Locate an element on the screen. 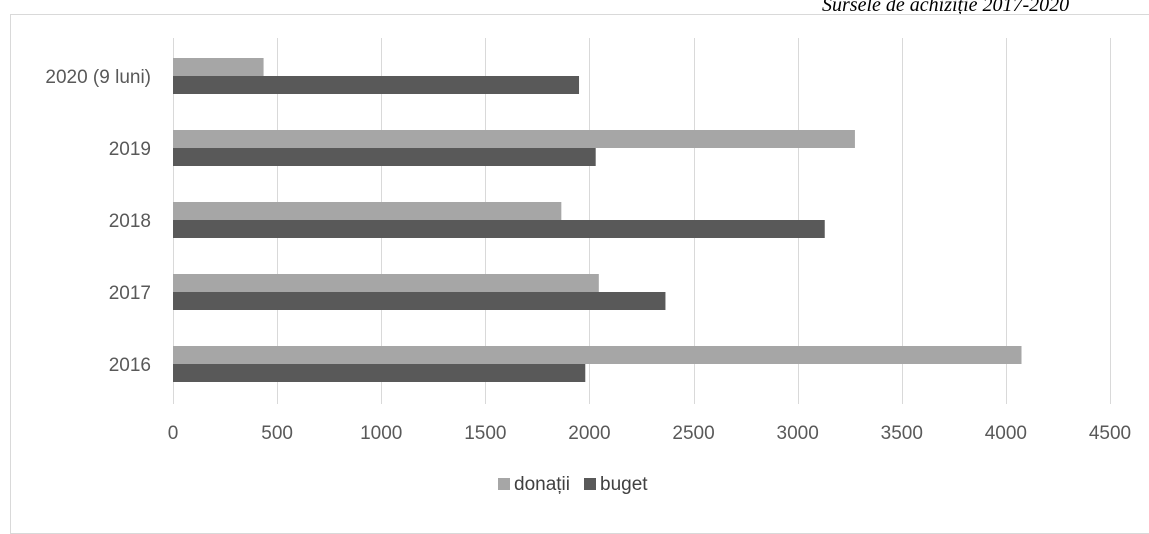 The width and height of the screenshot is (1149, 534). x-tick-2500: 2500 is located at coordinates (693, 433).